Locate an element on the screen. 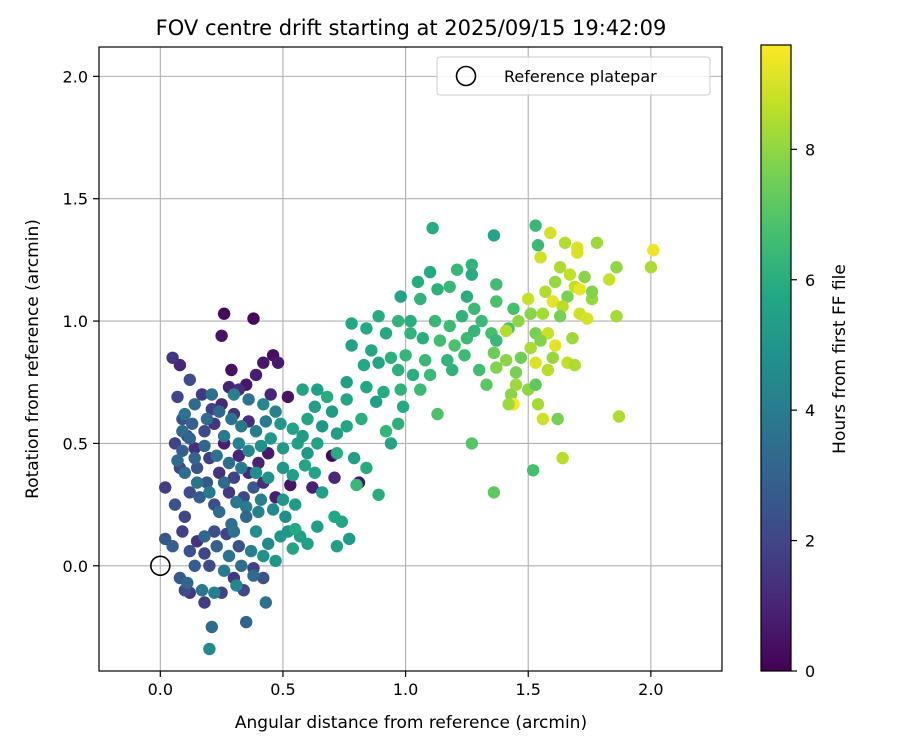 The height and width of the screenshot is (750, 900). colorbar-tick-label: 6 is located at coordinates (810, 280).